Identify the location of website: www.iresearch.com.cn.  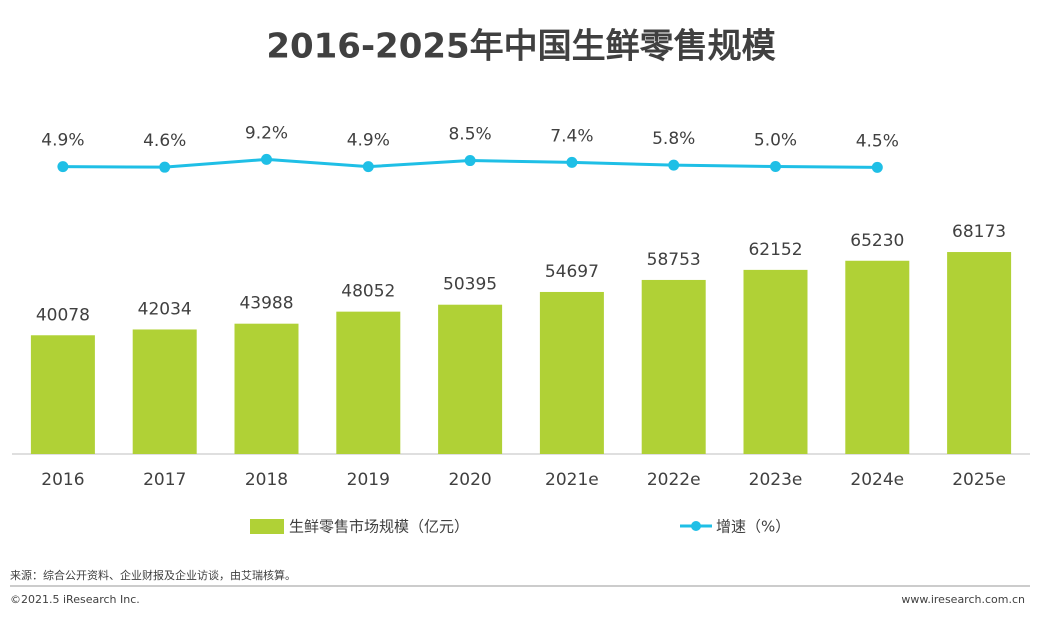
(963, 599).